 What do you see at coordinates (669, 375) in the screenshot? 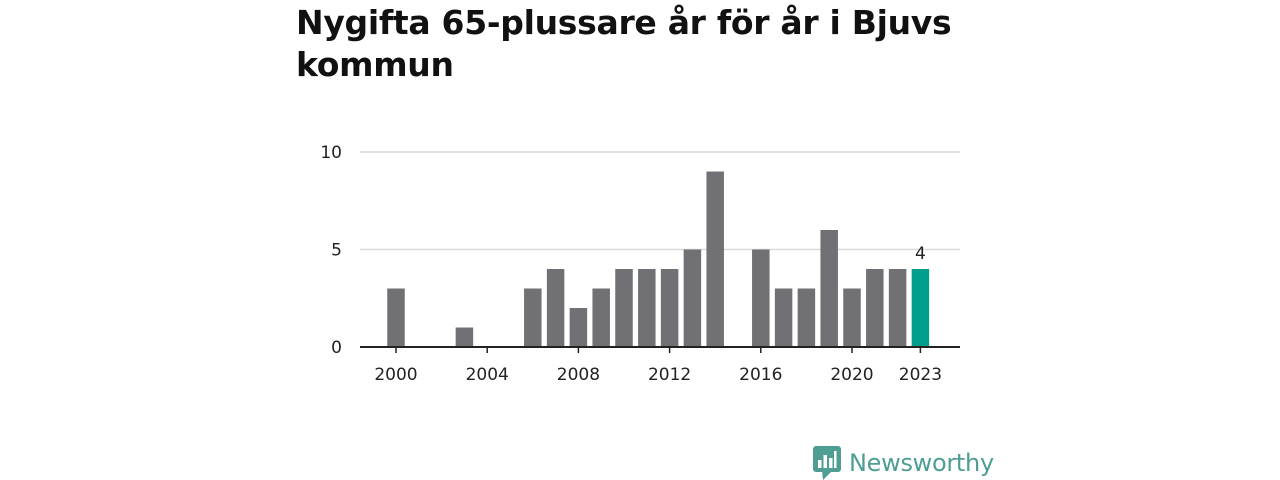
I see `x-tick-label-2012: 2012` at bounding box center [669, 375].